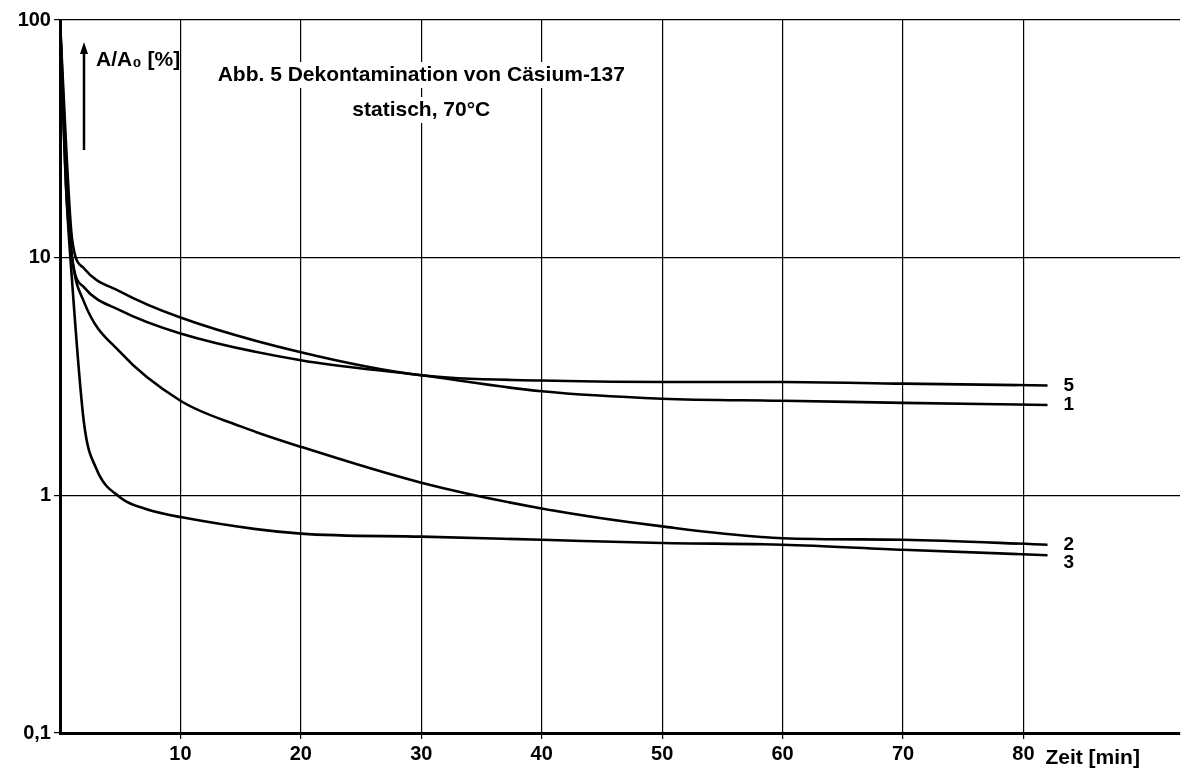 Image resolution: width=1189 pixels, height=778 pixels. What do you see at coordinates (421, 73) in the screenshot?
I see `text: Abb. 5 Dekontamination von Cäsium-137` at bounding box center [421, 73].